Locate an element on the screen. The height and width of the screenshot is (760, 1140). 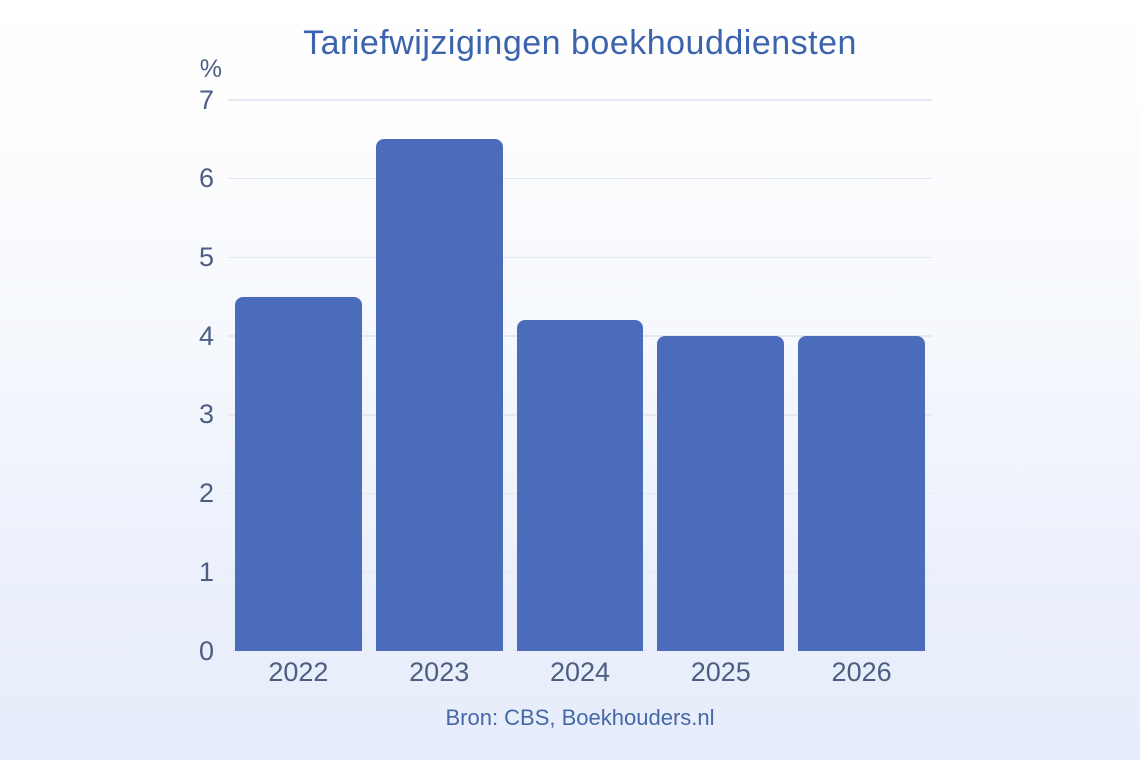
y-tick-label-5: 5 is located at coordinates (206, 256).